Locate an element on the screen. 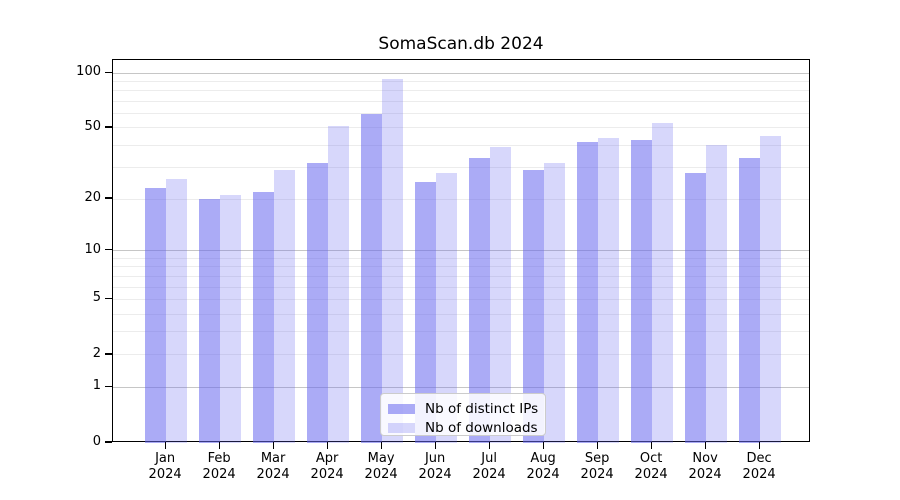 This screenshot has width=900, height=500. legend-item-downloads: Nb of downloads is located at coordinates (463, 427).